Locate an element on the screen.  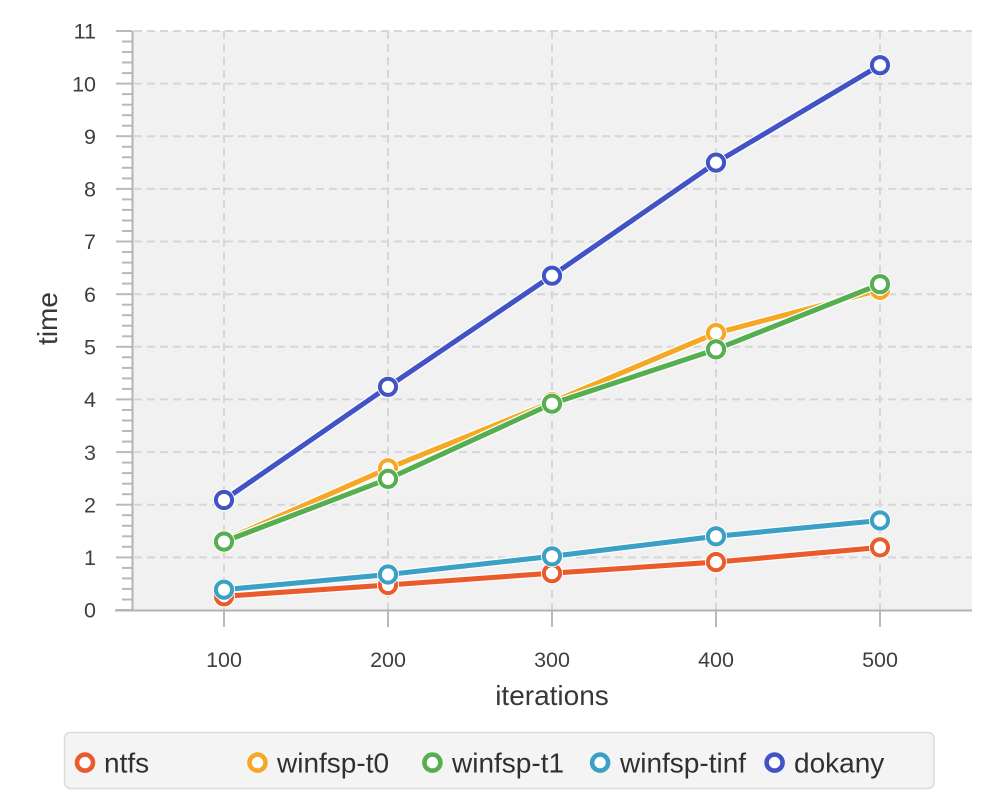
svg-text: 6 is located at coordinates (90, 295).